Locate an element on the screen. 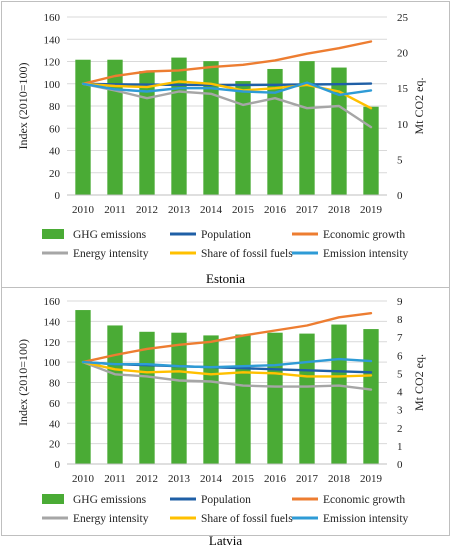 The width and height of the screenshot is (451, 550). y-right-tick-label: 20 is located at coordinates (403, 54).